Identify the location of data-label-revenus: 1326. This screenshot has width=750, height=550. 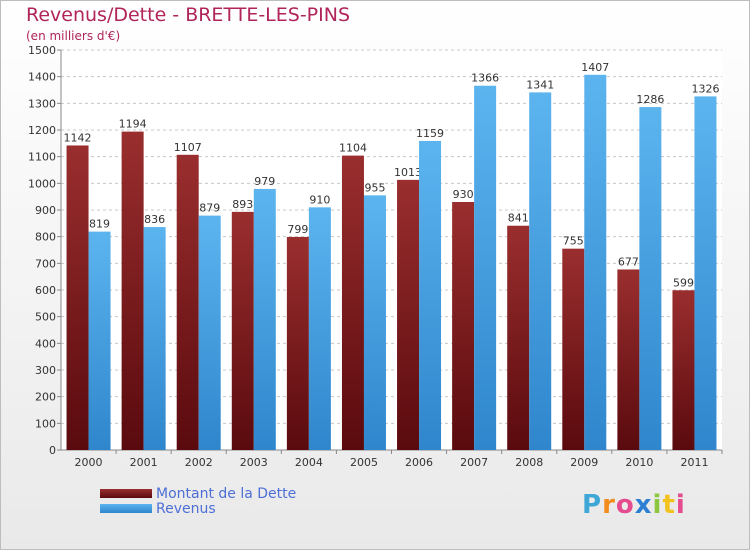
(705, 88).